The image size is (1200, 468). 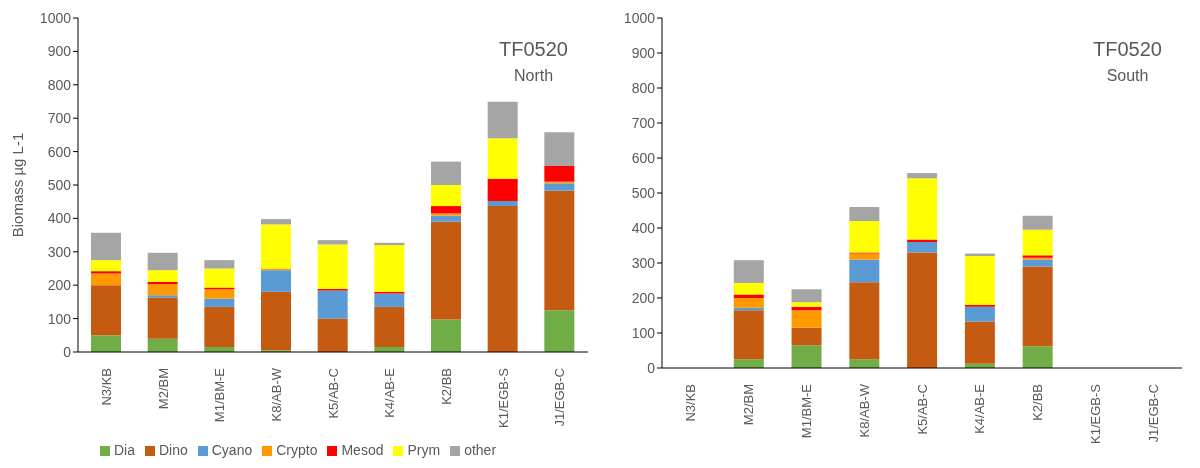 I want to click on legend-label: other, so click(x=480, y=450).